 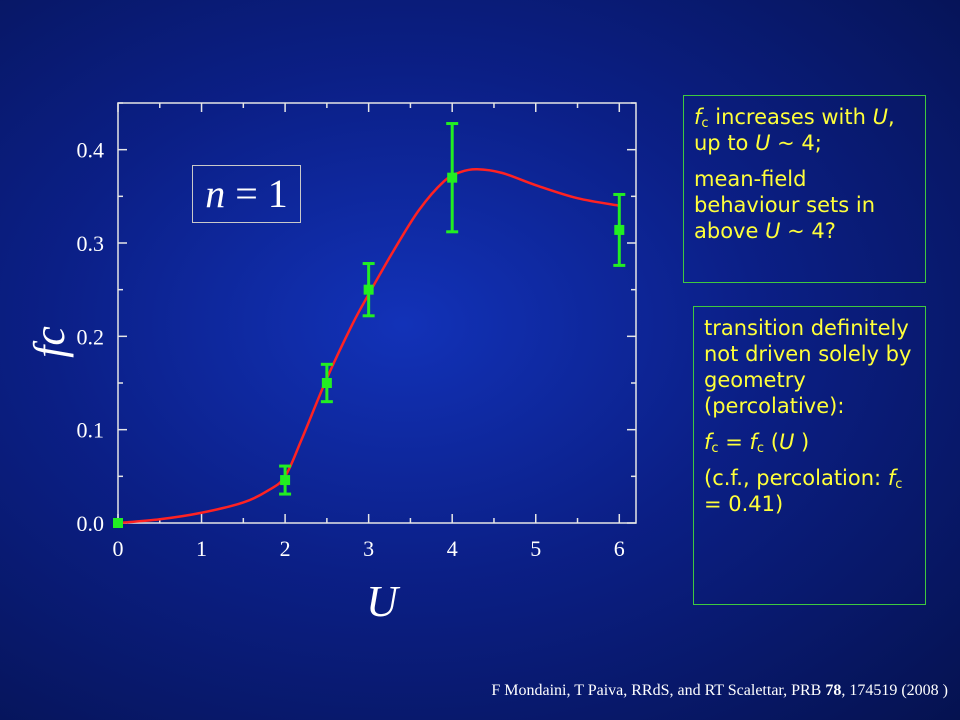 What do you see at coordinates (796, 143) in the screenshot?
I see `note-text: ~ 4;` at bounding box center [796, 143].